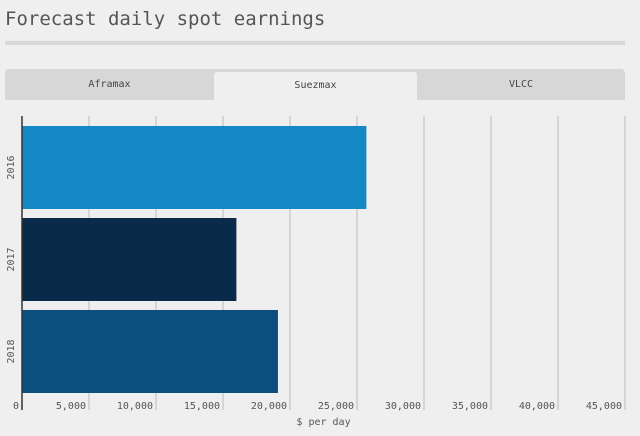  I want to click on x-tick-label: 45,000, so click(604, 406).